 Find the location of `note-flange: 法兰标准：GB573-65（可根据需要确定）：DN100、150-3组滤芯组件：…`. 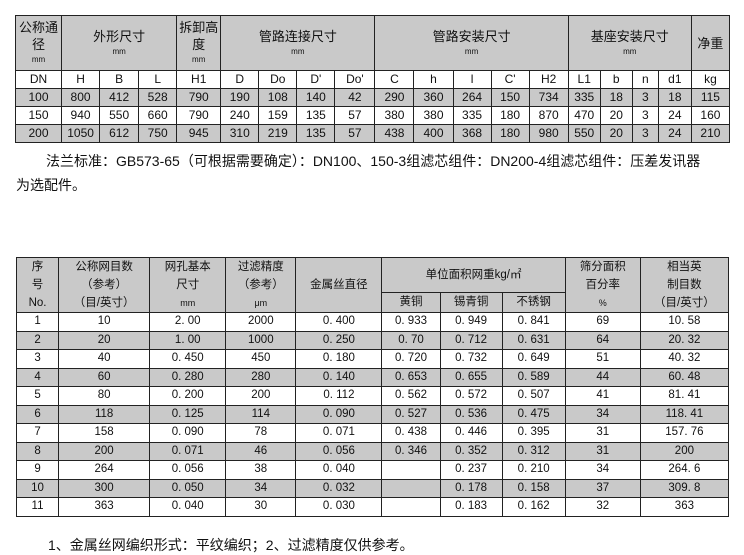

note-flange: 法兰标准：GB573-65（可根据需要确定）：DN100、150-3组滤芯组件：… is located at coordinates (373, 161).